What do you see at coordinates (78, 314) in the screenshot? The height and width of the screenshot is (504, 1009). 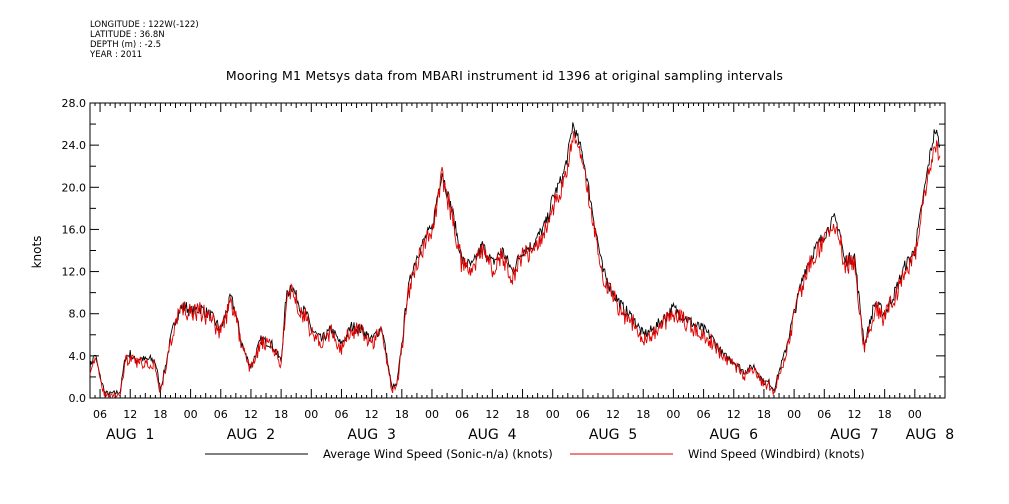 I see `y-tick-label: 8.0` at bounding box center [78, 314].